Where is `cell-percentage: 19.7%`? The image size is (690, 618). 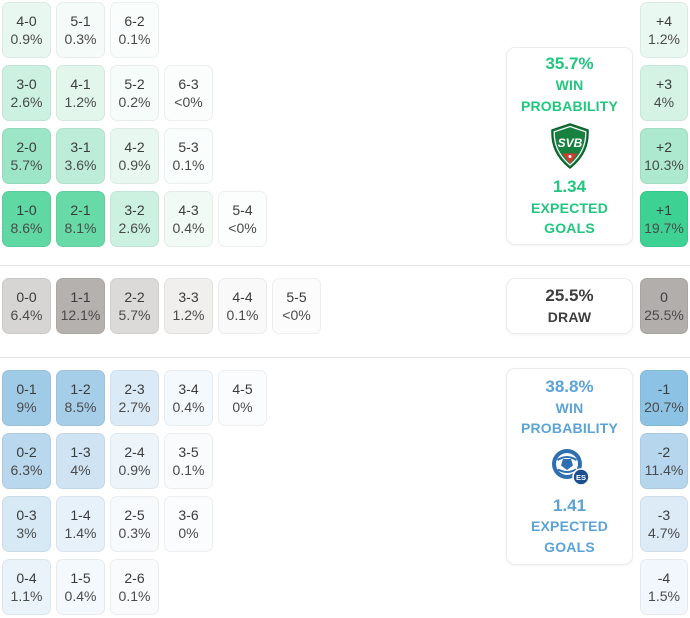 cell-percentage: 19.7% is located at coordinates (664, 228).